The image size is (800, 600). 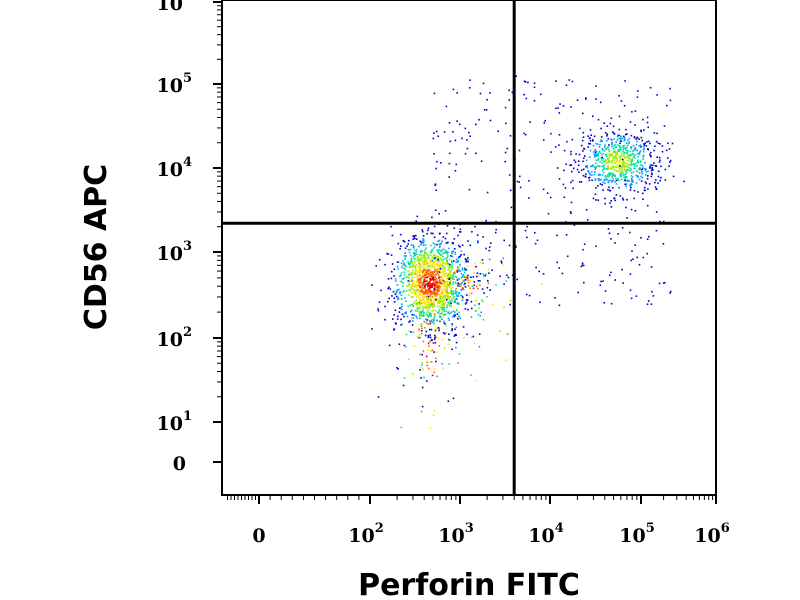 I want to click on y-tick-label: 101, so click(x=175, y=422).